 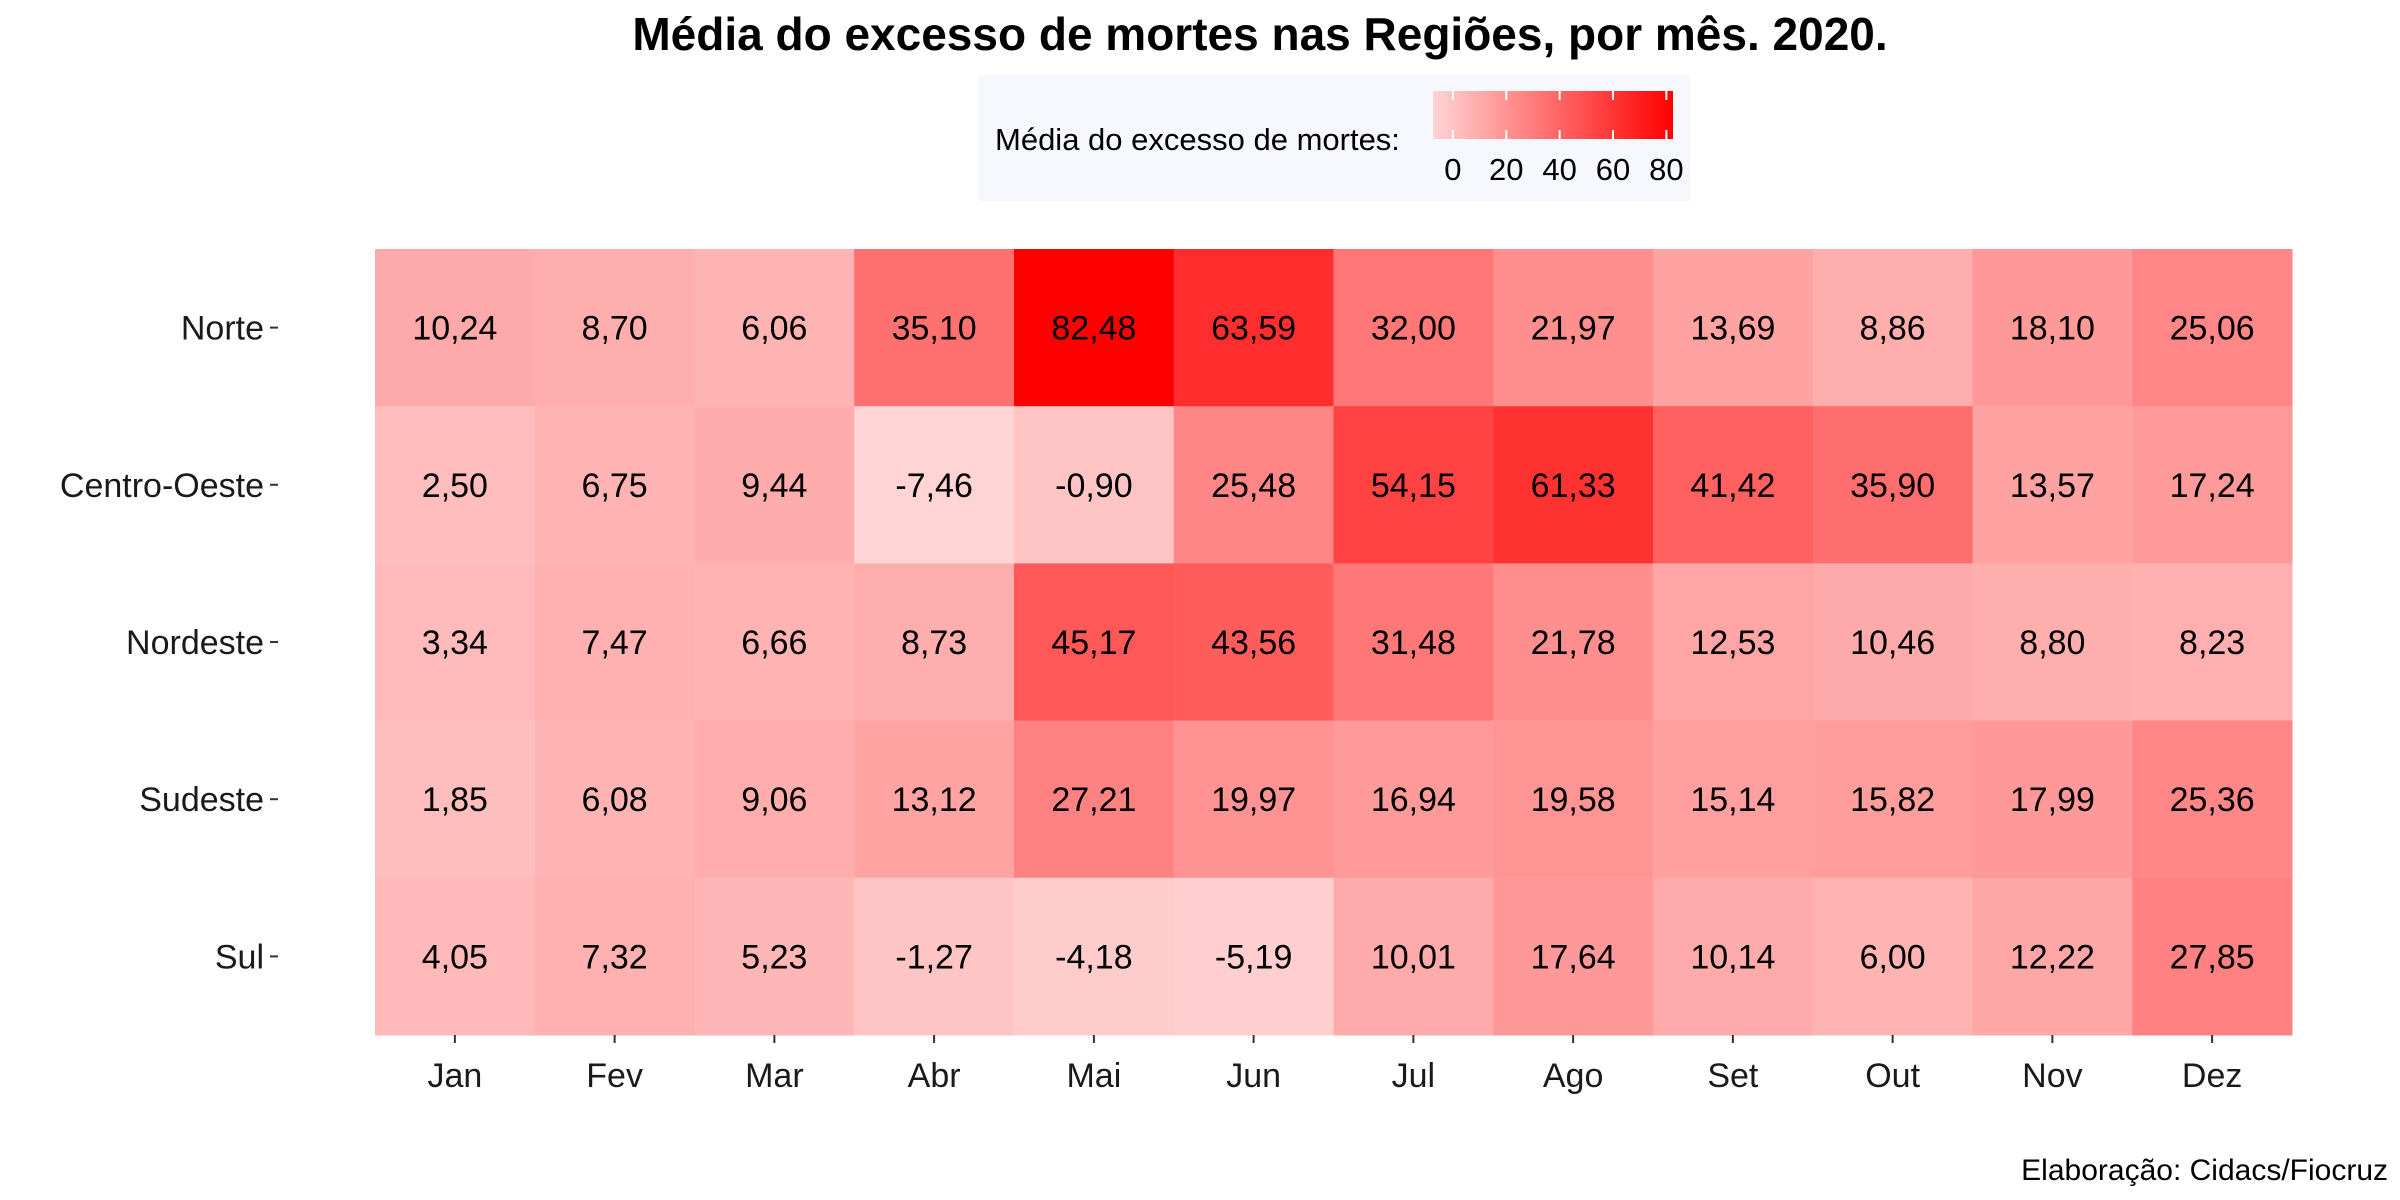 What do you see at coordinates (1893, 329) in the screenshot?
I see `cell-value-label: 8,86` at bounding box center [1893, 329].